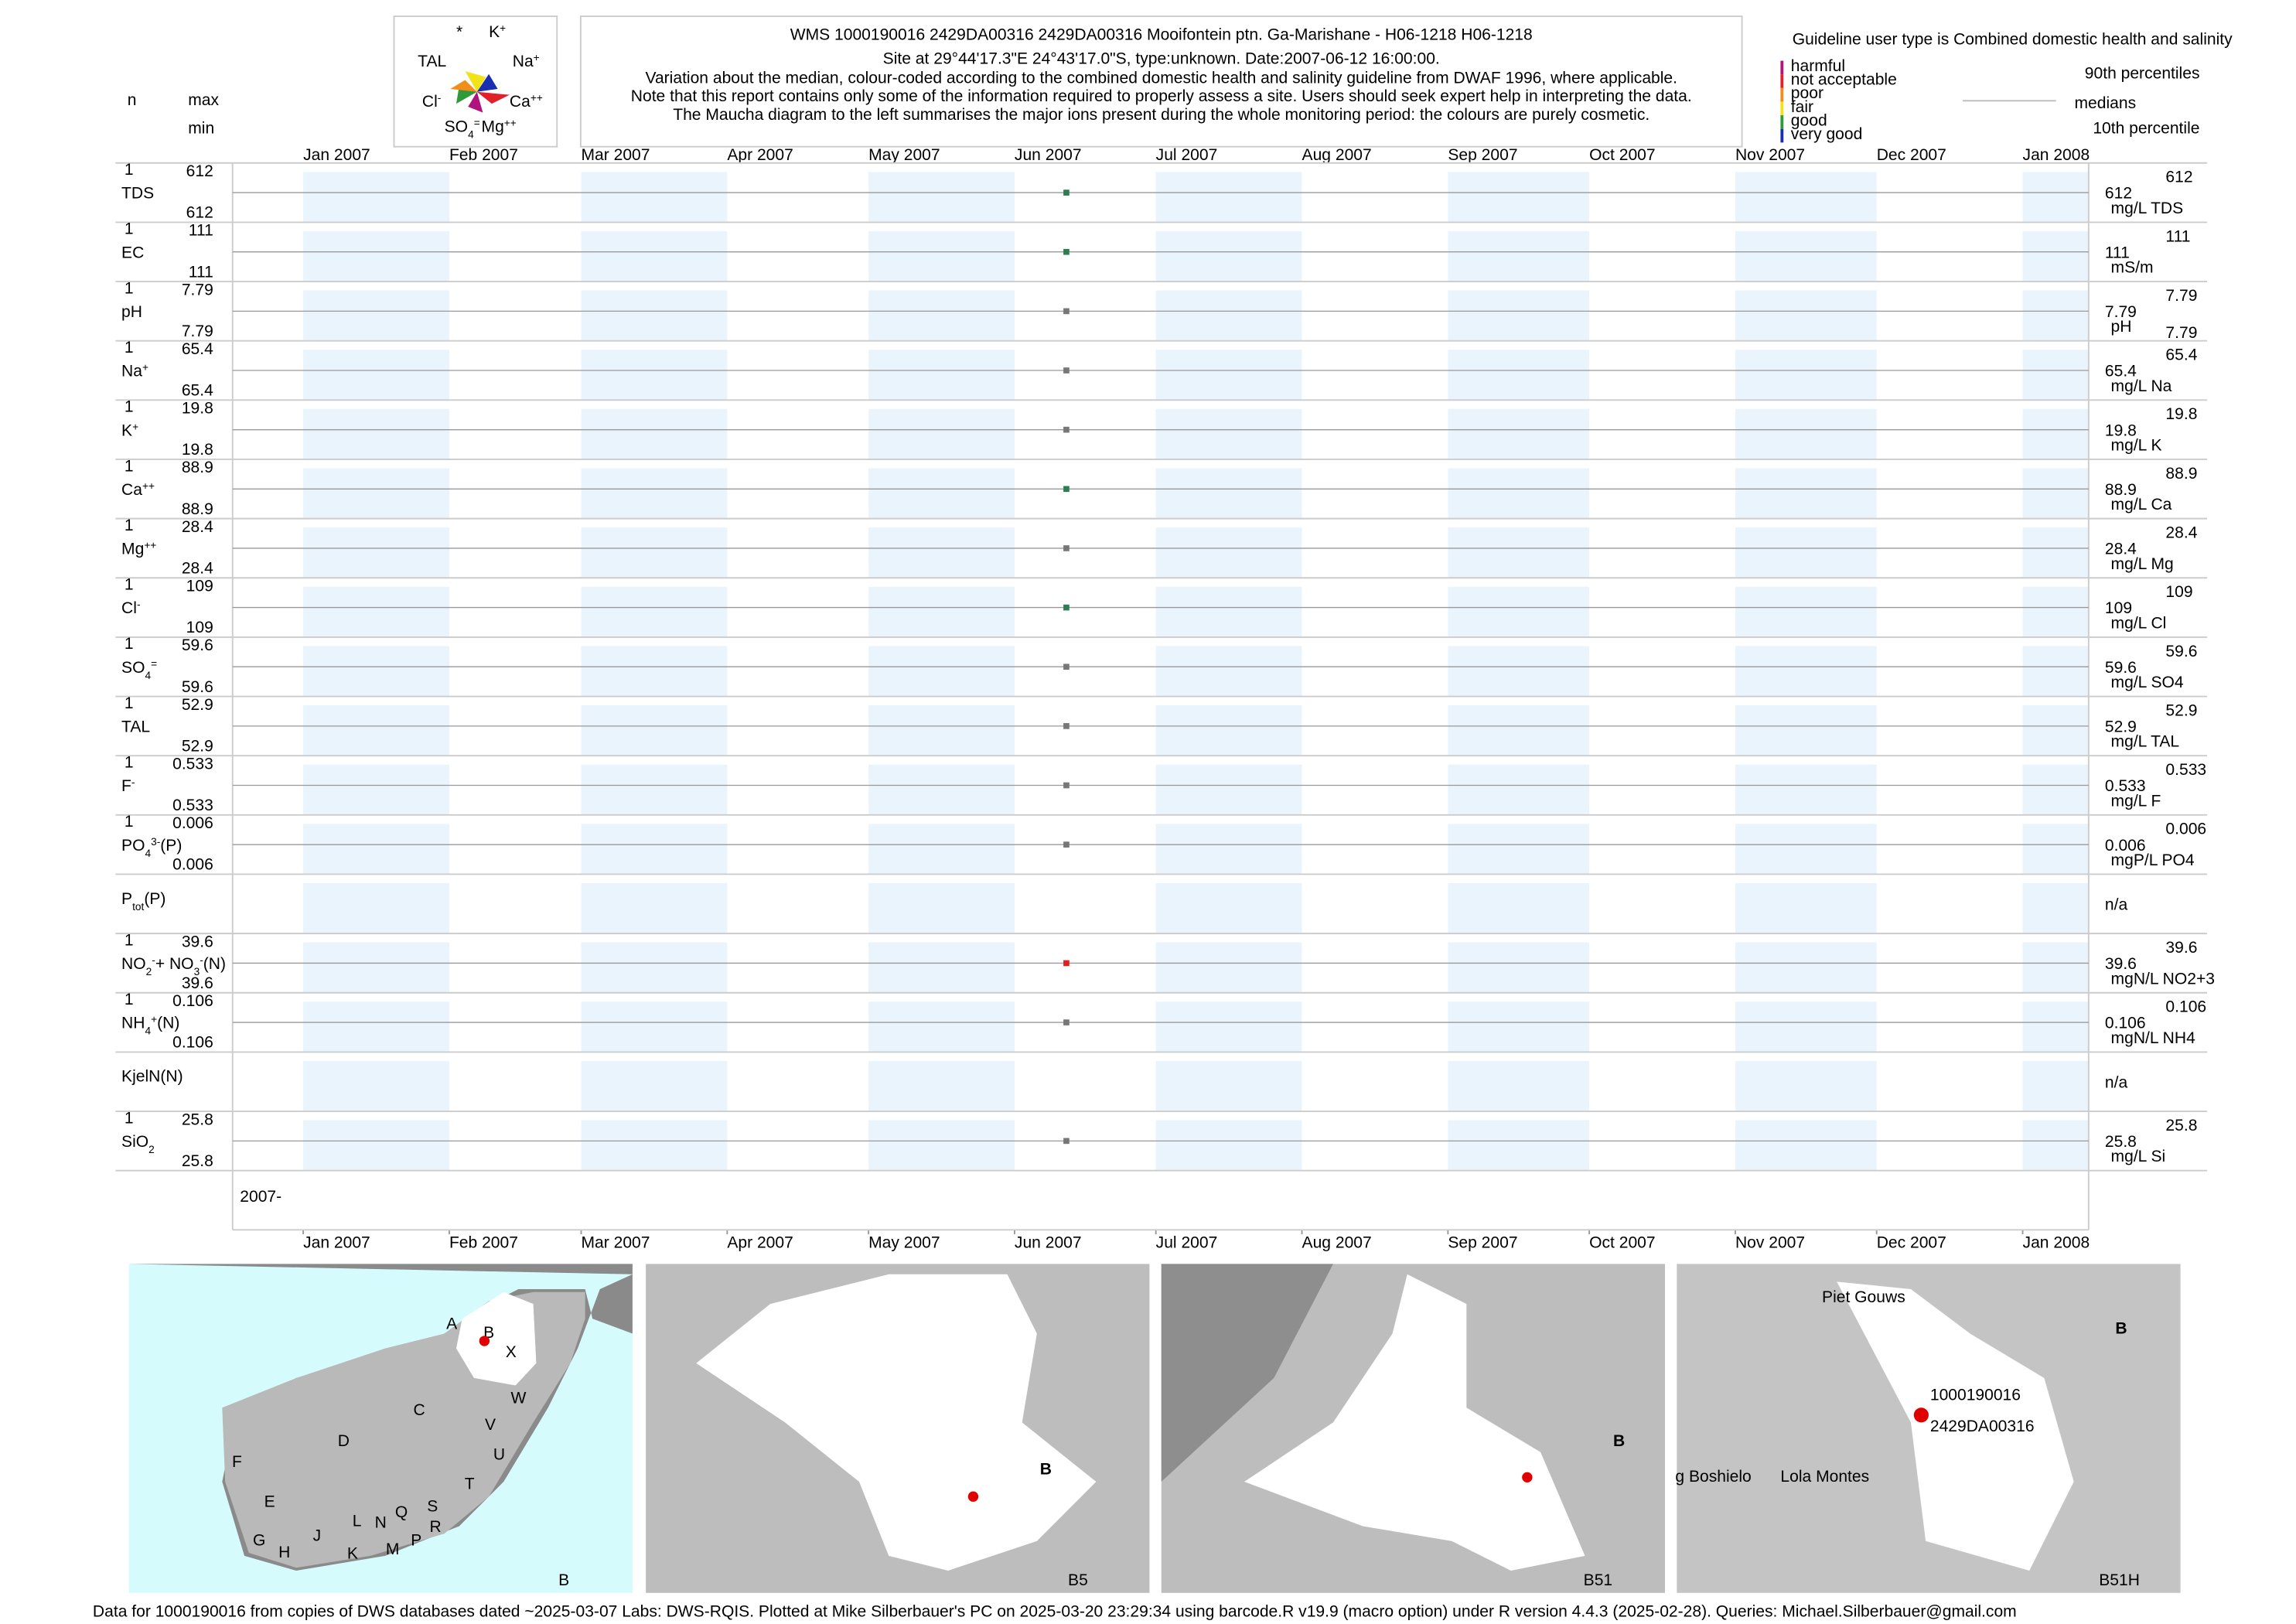  What do you see at coordinates (2119, 1580) in the screenshot?
I see `map-caption: B51H` at bounding box center [2119, 1580].